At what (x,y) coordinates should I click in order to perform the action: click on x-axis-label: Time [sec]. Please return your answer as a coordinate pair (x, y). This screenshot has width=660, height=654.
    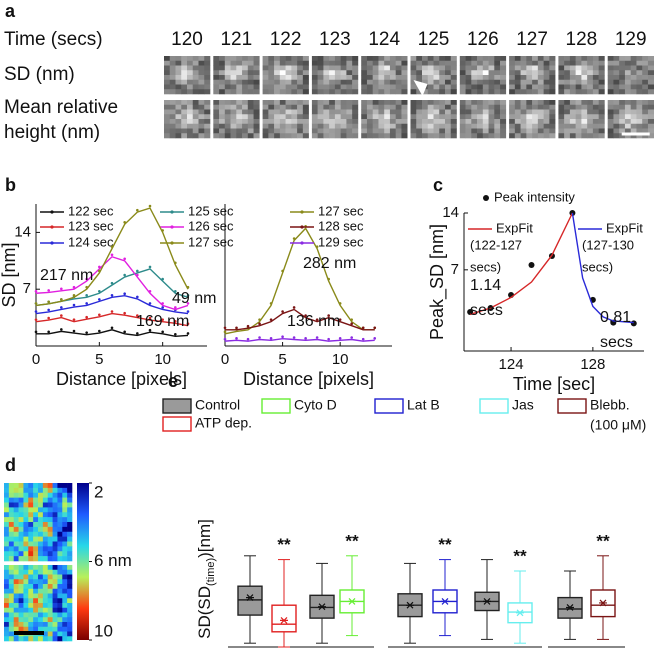
    Looking at the image, I should click on (554, 384).